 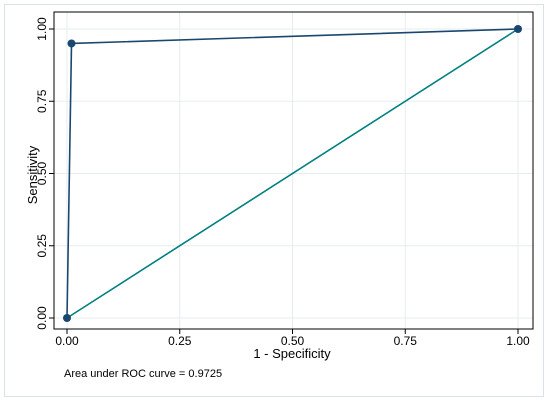 I want to click on auc-annotation: Area under ROC curve = 0.9725, so click(x=143, y=374).